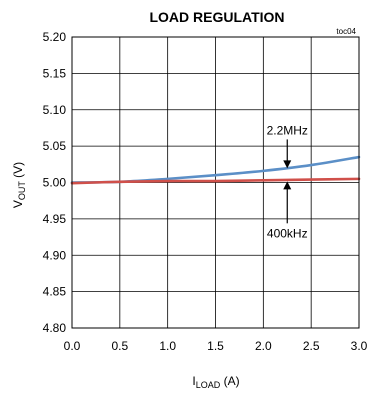 The image size is (369, 394). Describe the element at coordinates (359, 346) in the screenshot. I see `x-tick-label: 3.0` at that location.